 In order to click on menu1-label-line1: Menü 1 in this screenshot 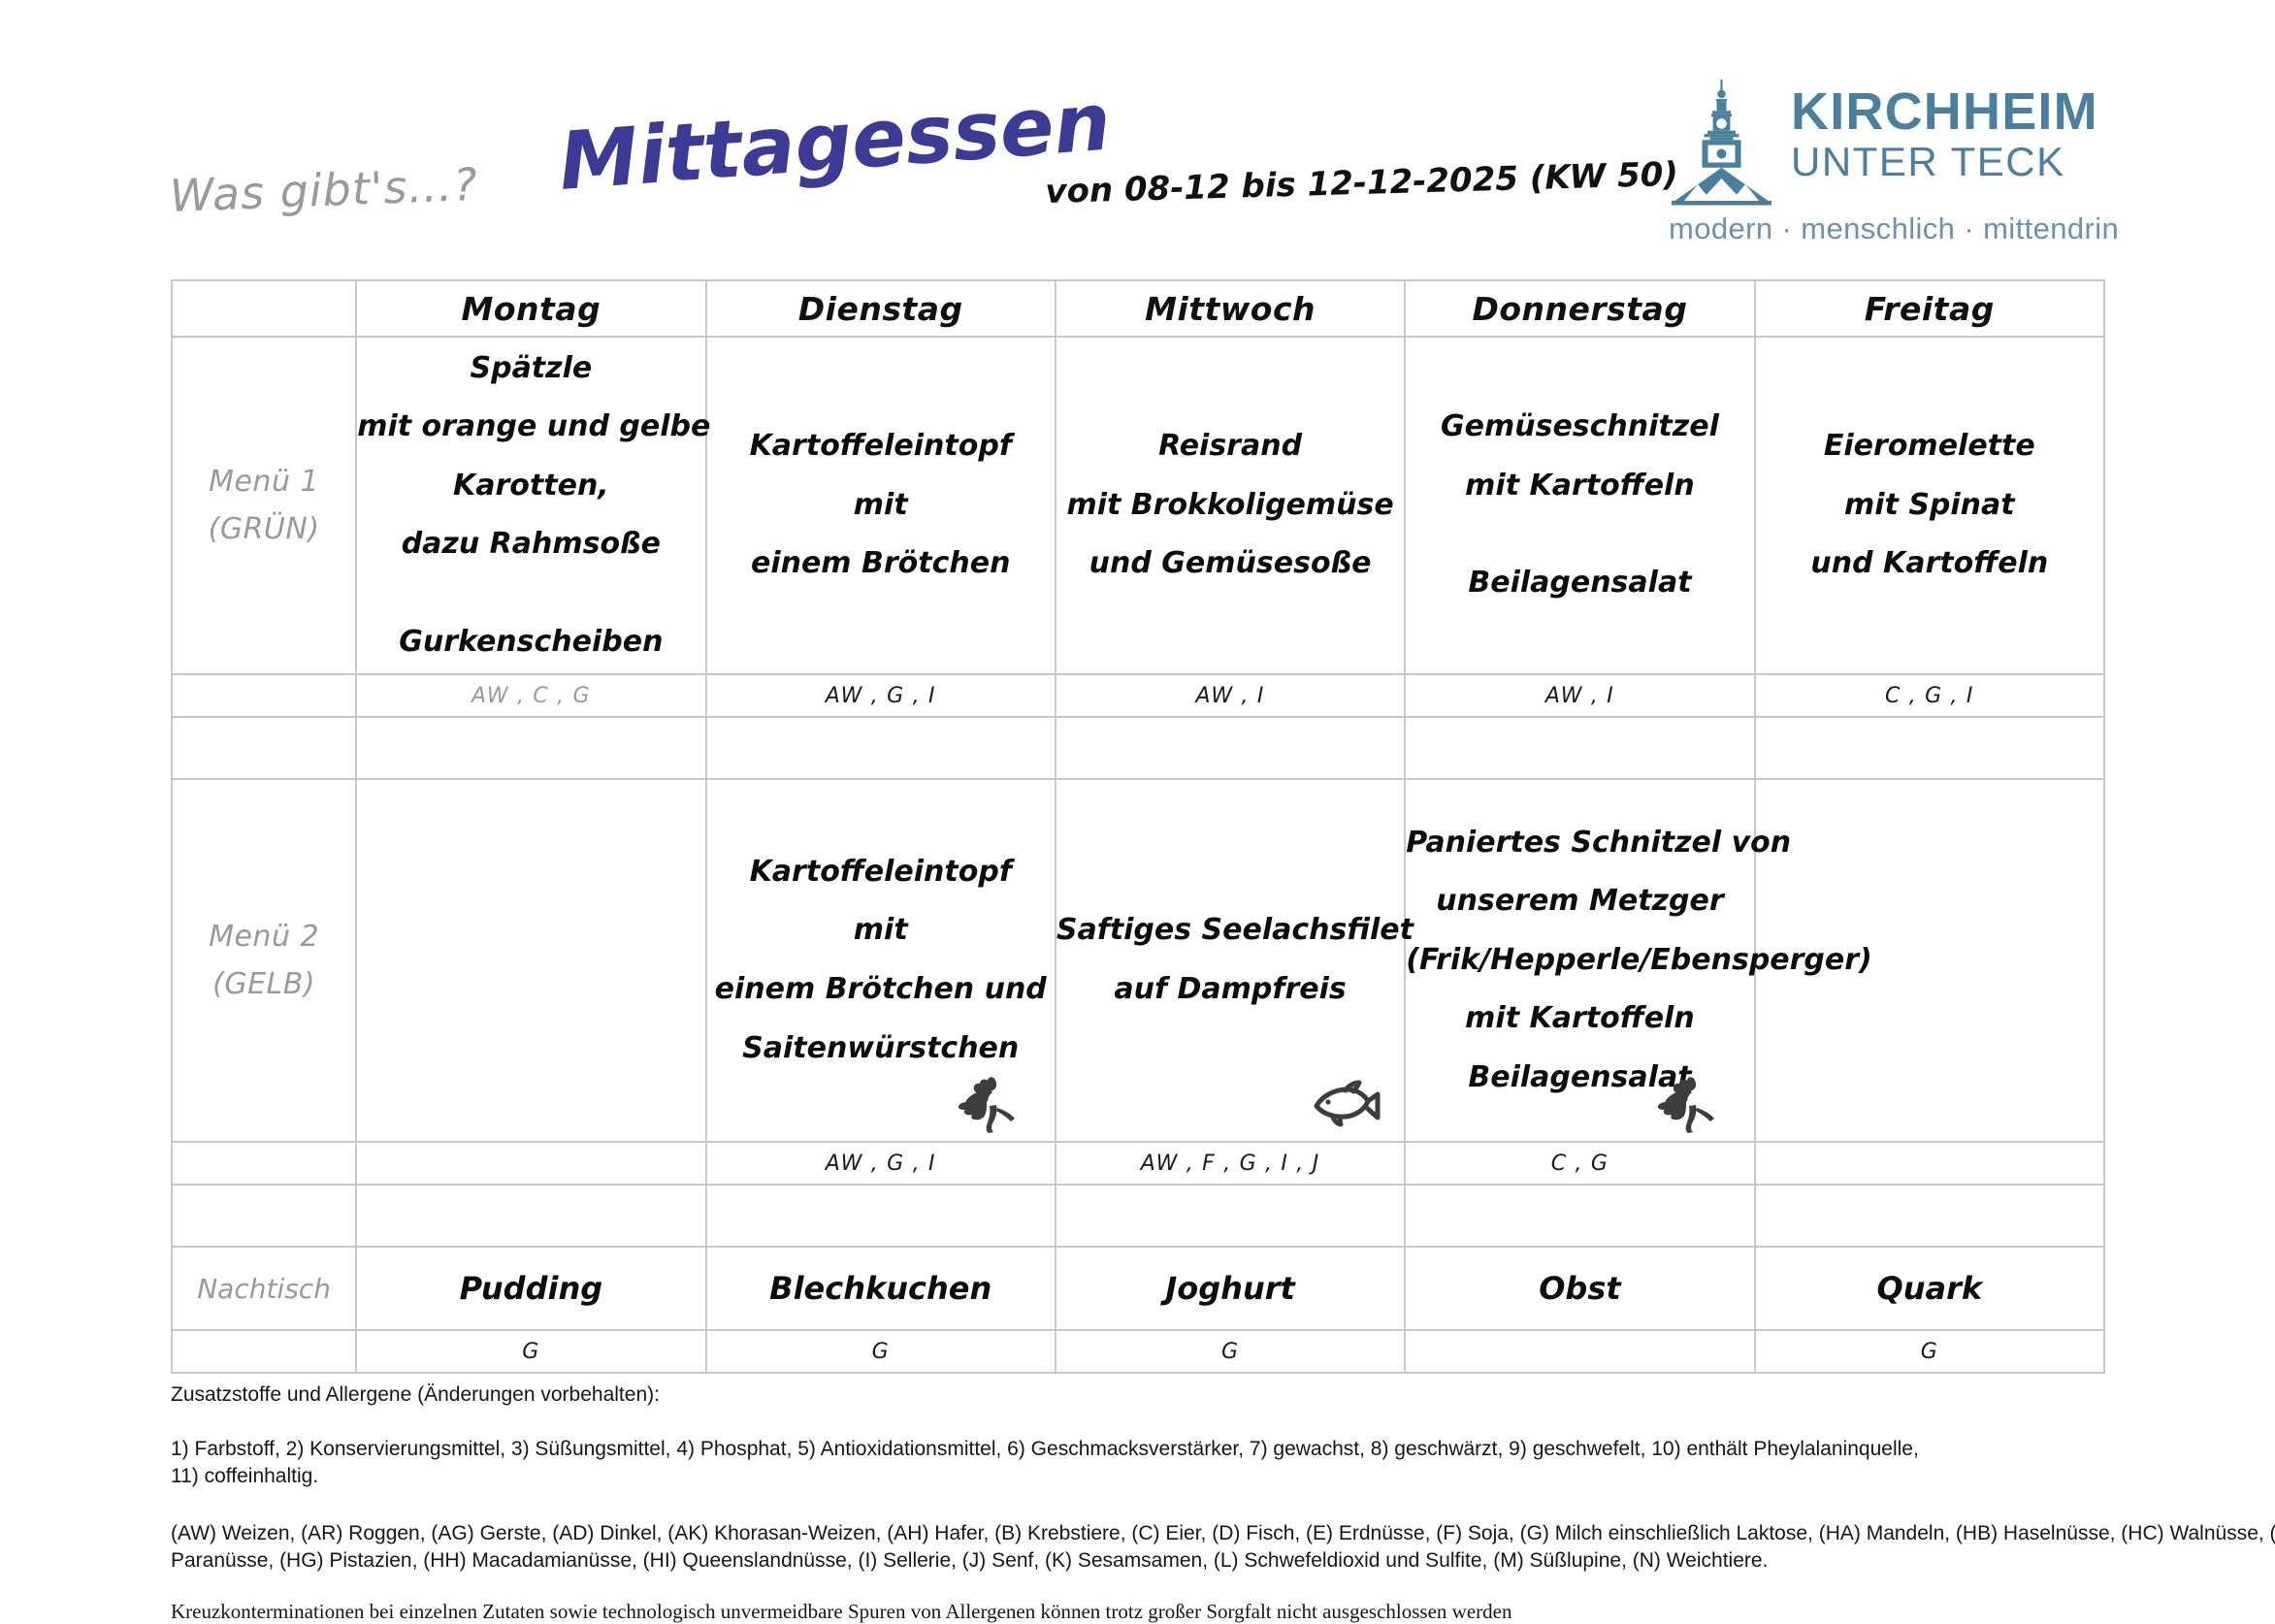, I will do `click(264, 481)`.